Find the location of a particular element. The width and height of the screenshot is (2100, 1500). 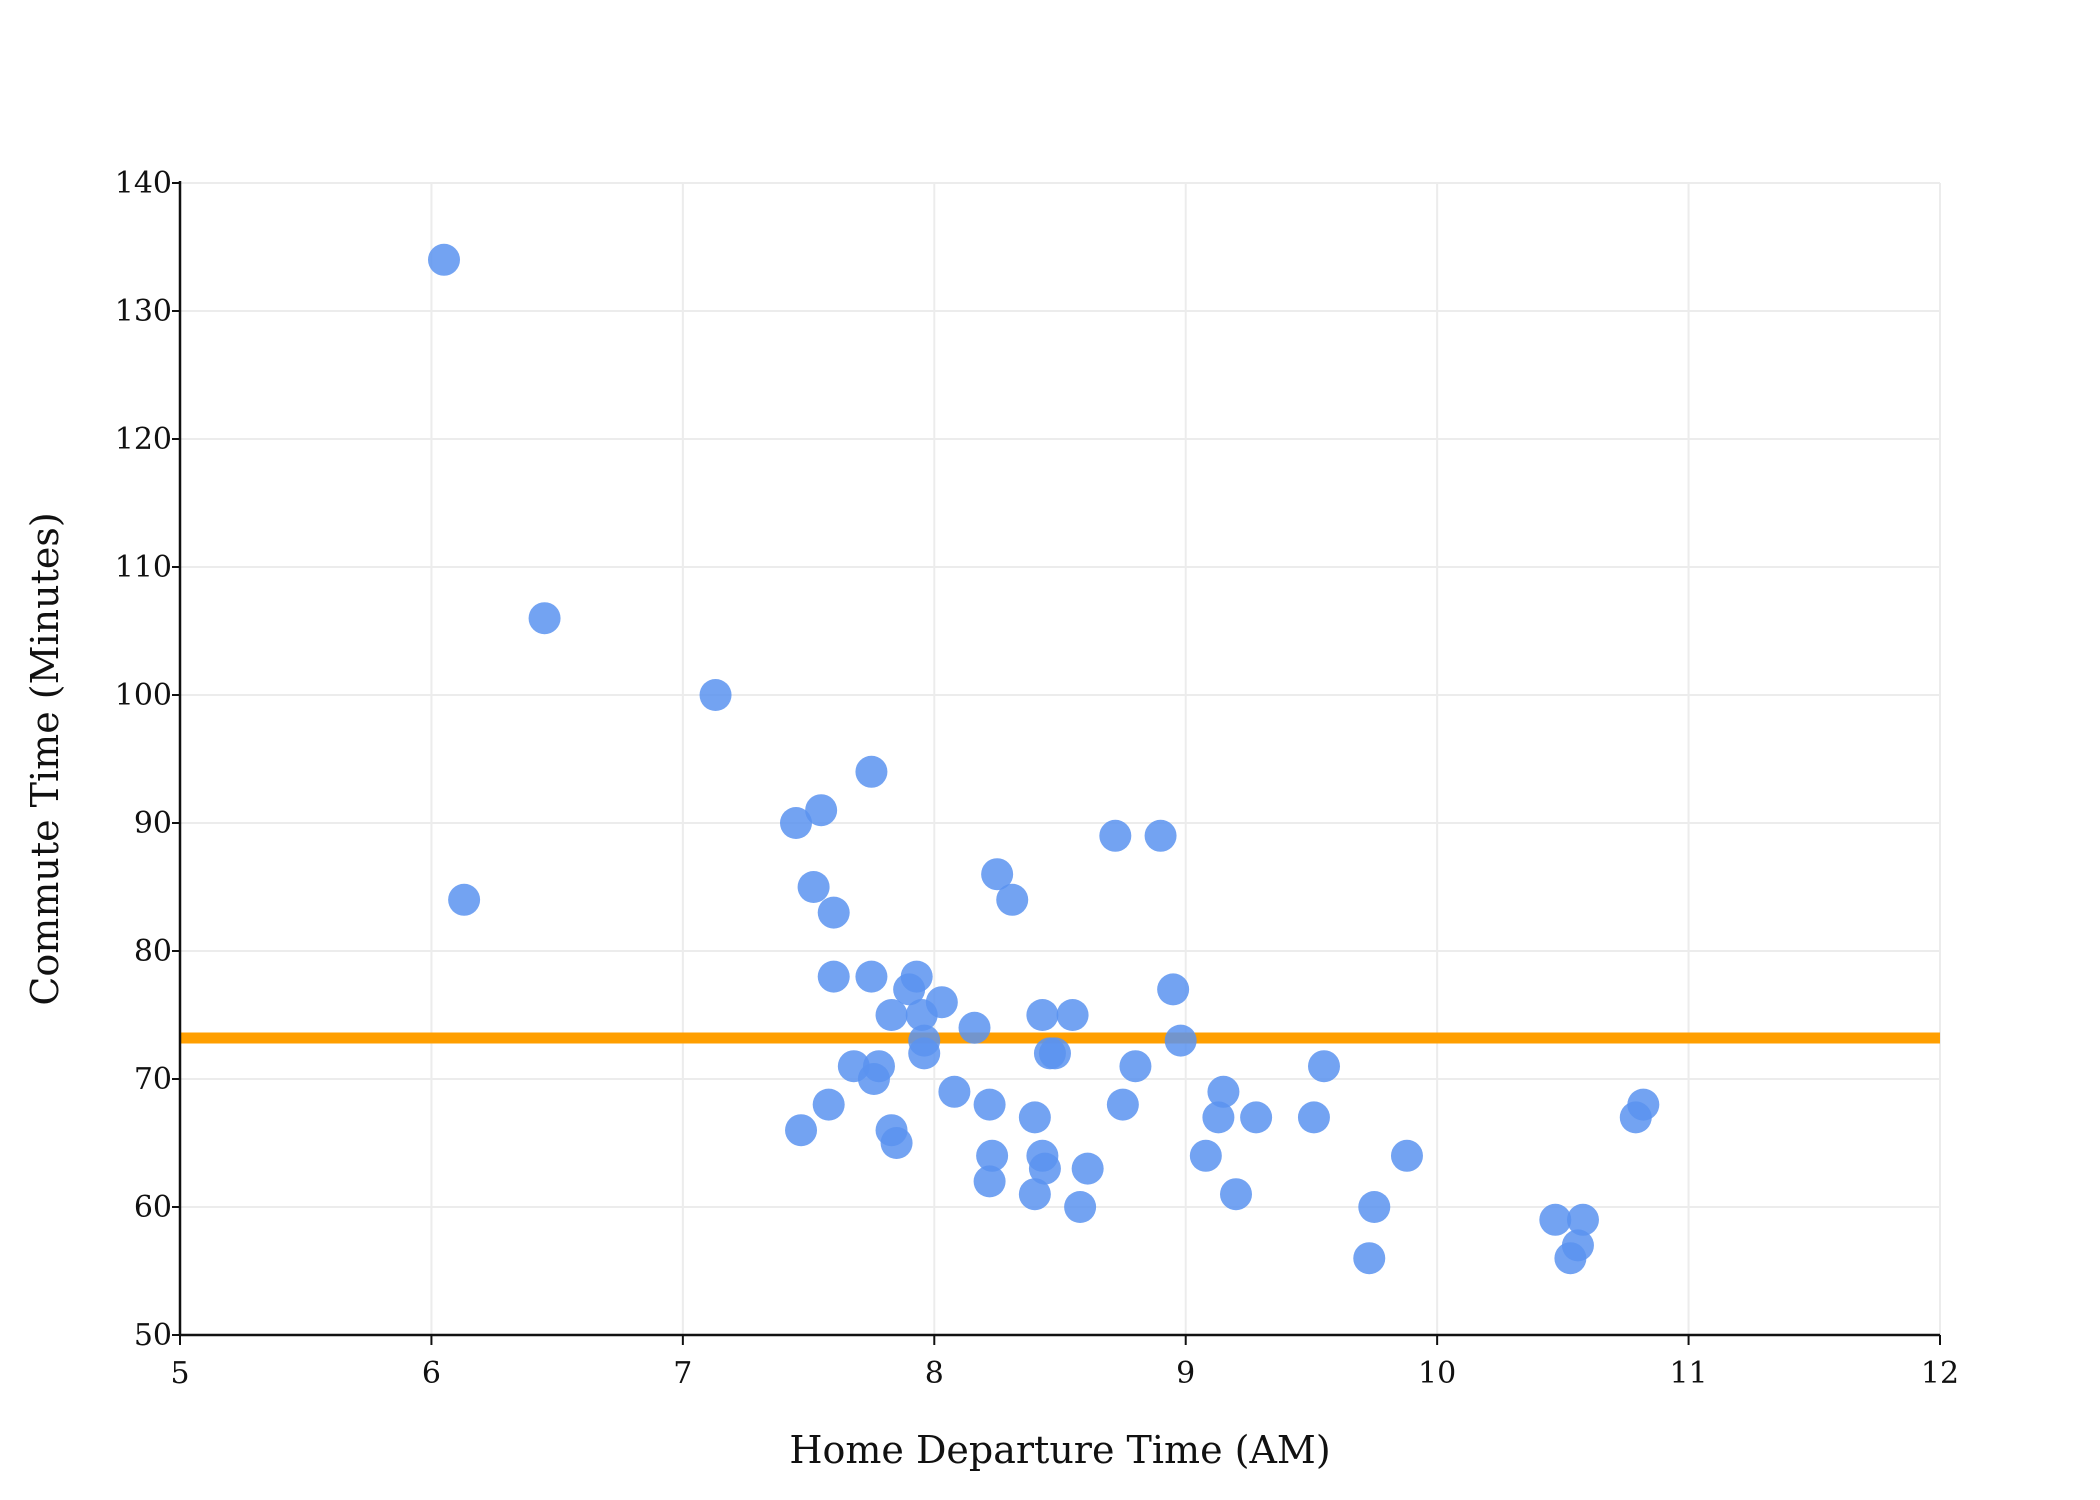

y-tick-label: 120 is located at coordinates (143, 439).